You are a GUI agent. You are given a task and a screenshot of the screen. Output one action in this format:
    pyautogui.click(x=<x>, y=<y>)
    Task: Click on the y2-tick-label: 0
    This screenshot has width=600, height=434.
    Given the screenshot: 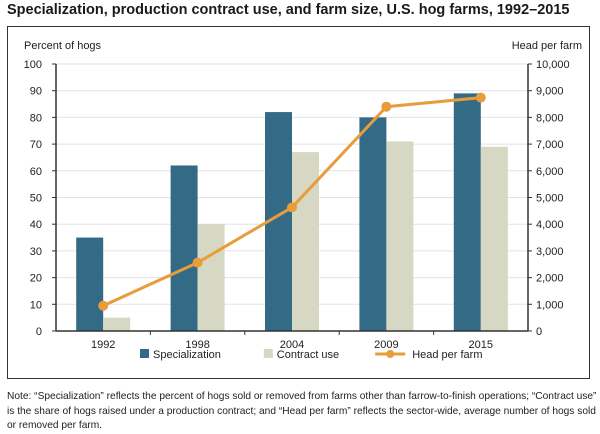 What is the action you would take?
    pyautogui.click(x=539, y=332)
    